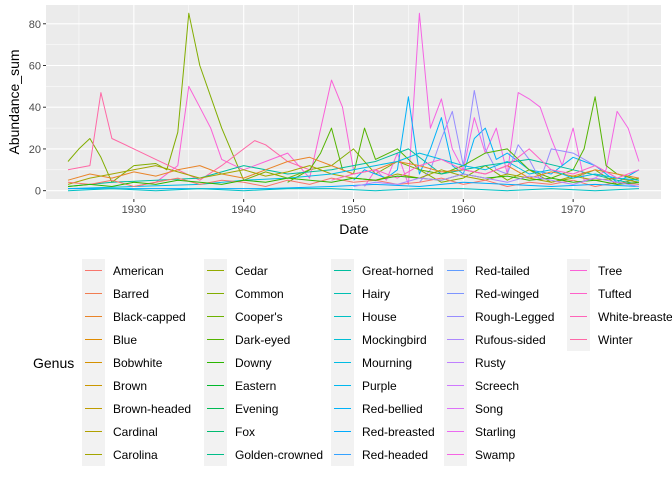  What do you see at coordinates (394, 340) in the screenshot?
I see `legend-label: Mockingbird` at bounding box center [394, 340].